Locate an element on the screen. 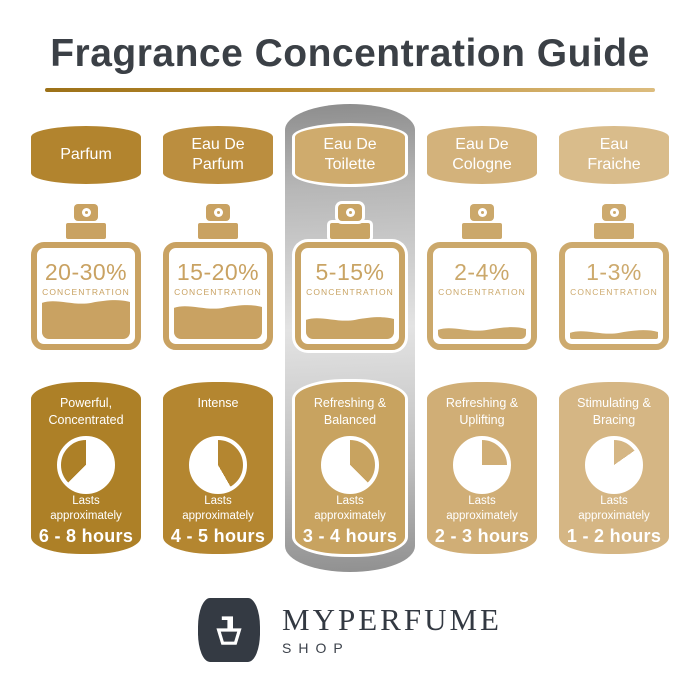  fragrance-type-label: Eau De Cologne is located at coordinates (482, 154).